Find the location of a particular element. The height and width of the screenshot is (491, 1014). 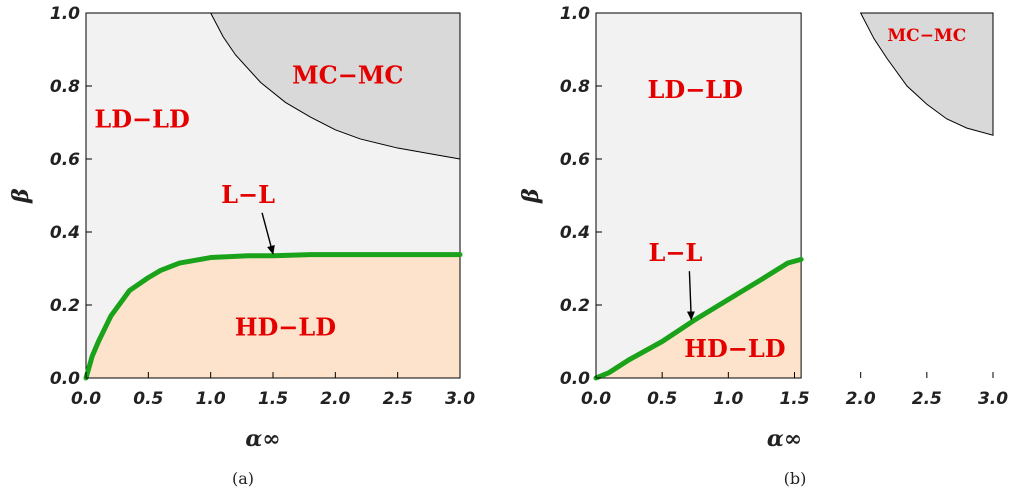

hd-ld-region is located at coordinates (273, 316).